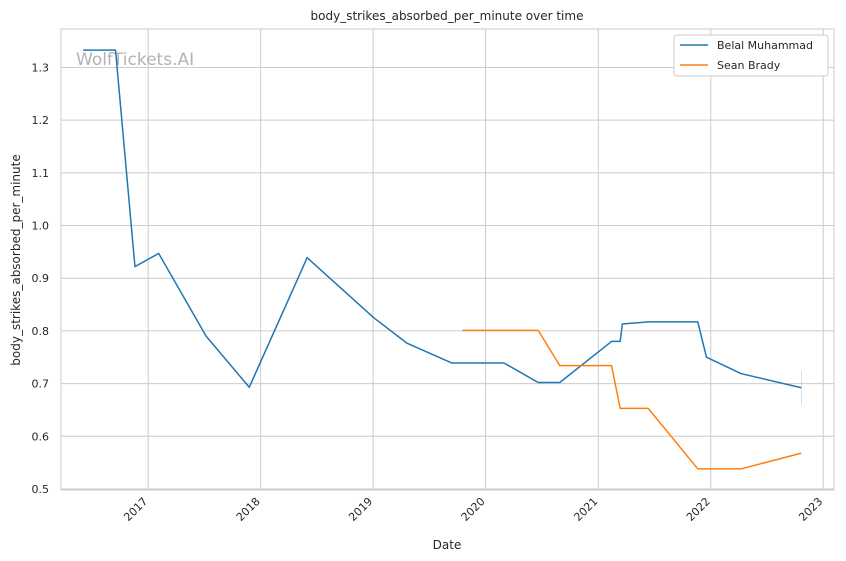 This screenshot has height=561, width=846. I want to click on y-tick-label: 1.0, so click(41, 226).